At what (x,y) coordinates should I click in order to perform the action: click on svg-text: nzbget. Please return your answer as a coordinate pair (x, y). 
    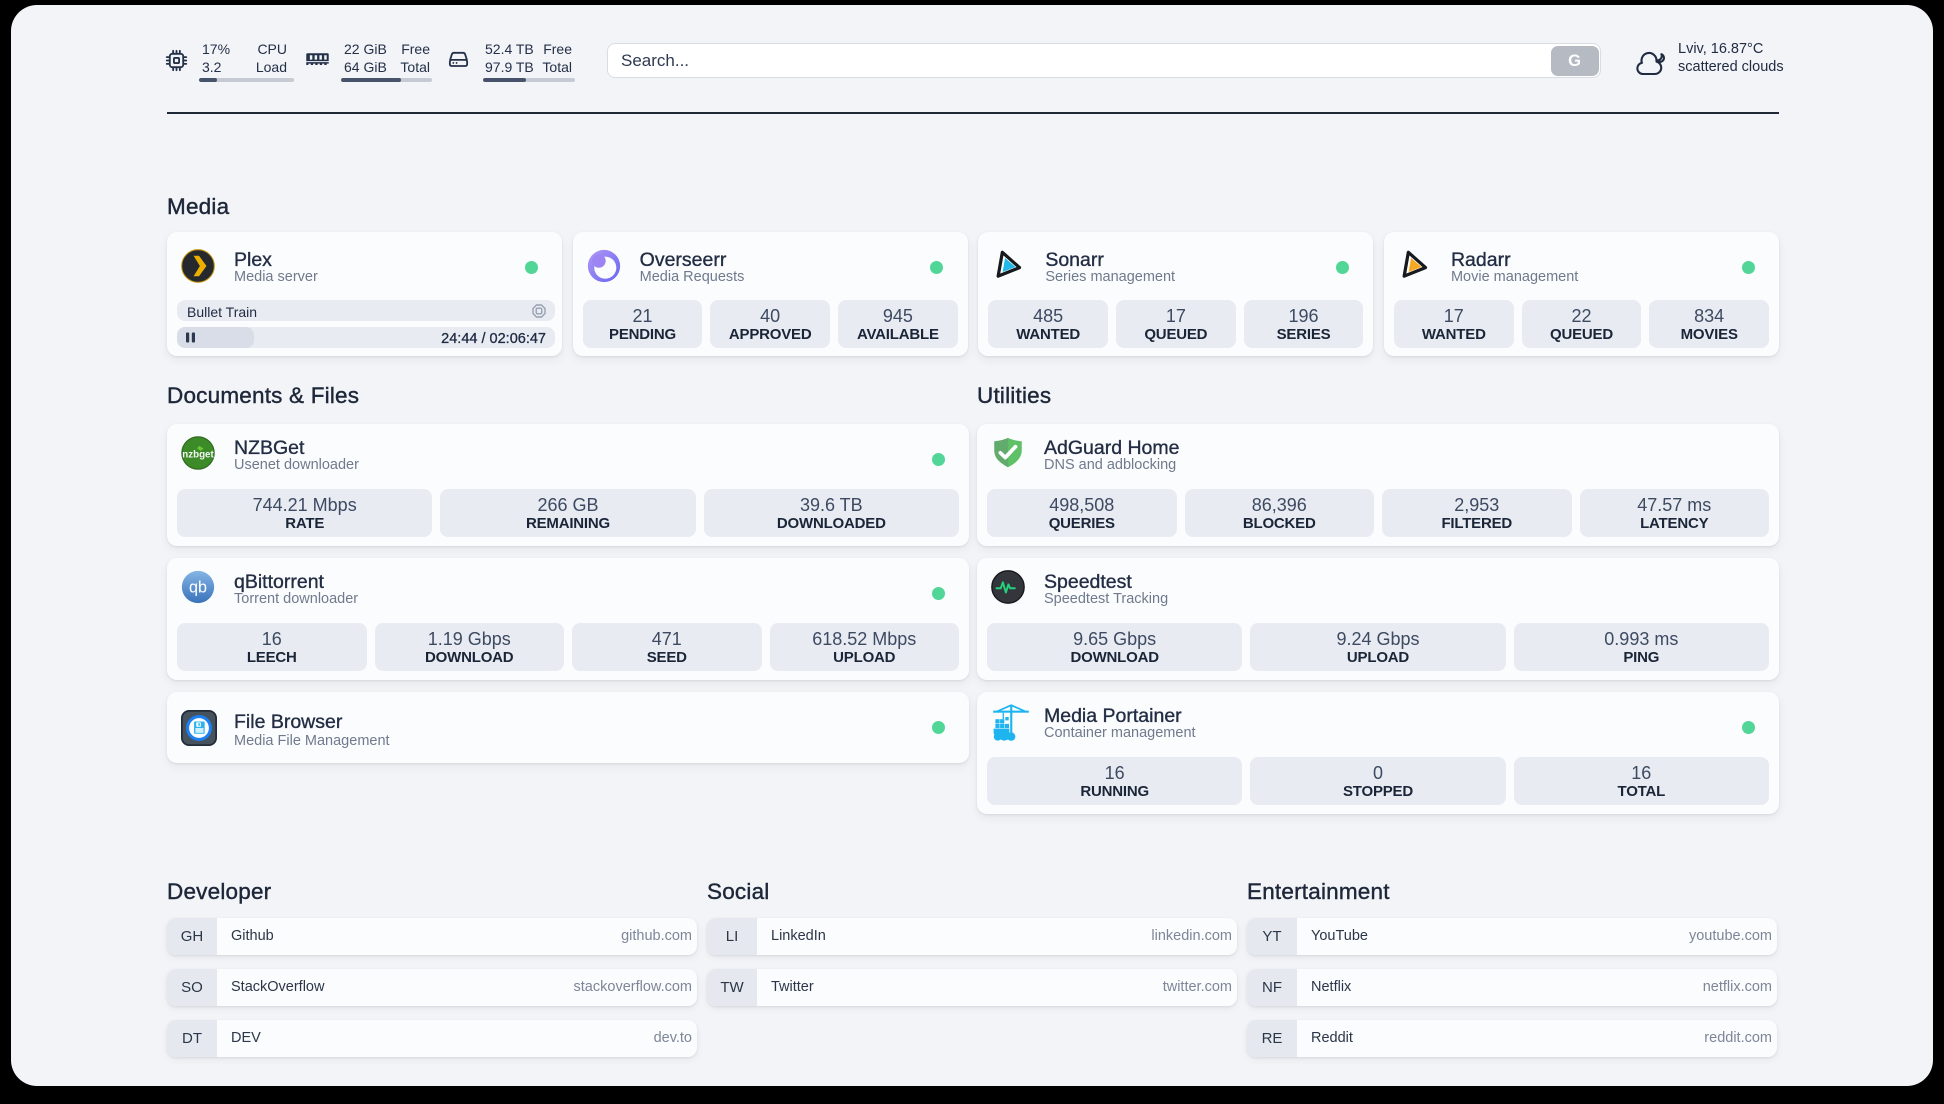
    Looking at the image, I should click on (198, 454).